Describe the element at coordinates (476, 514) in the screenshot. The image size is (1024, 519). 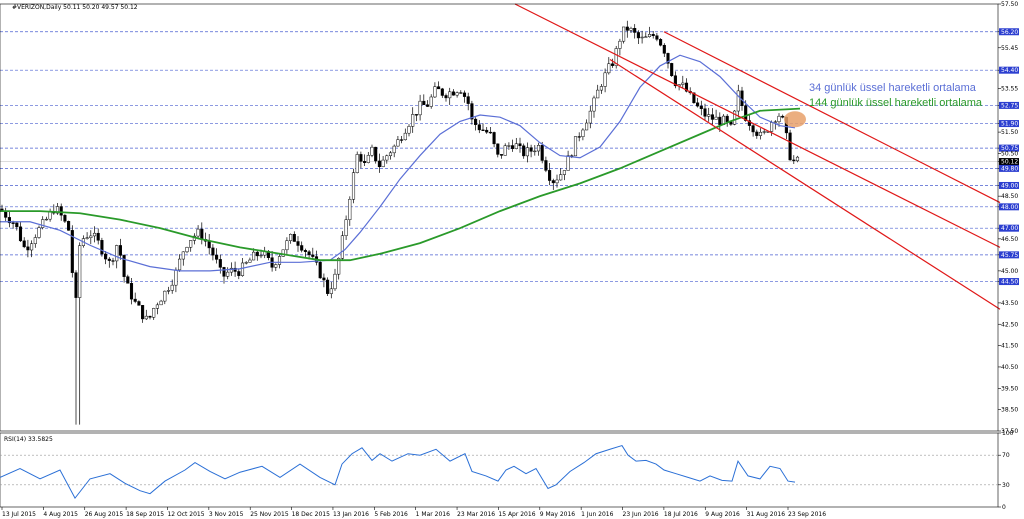
I see `date-label: 23 Mar 2016` at that location.